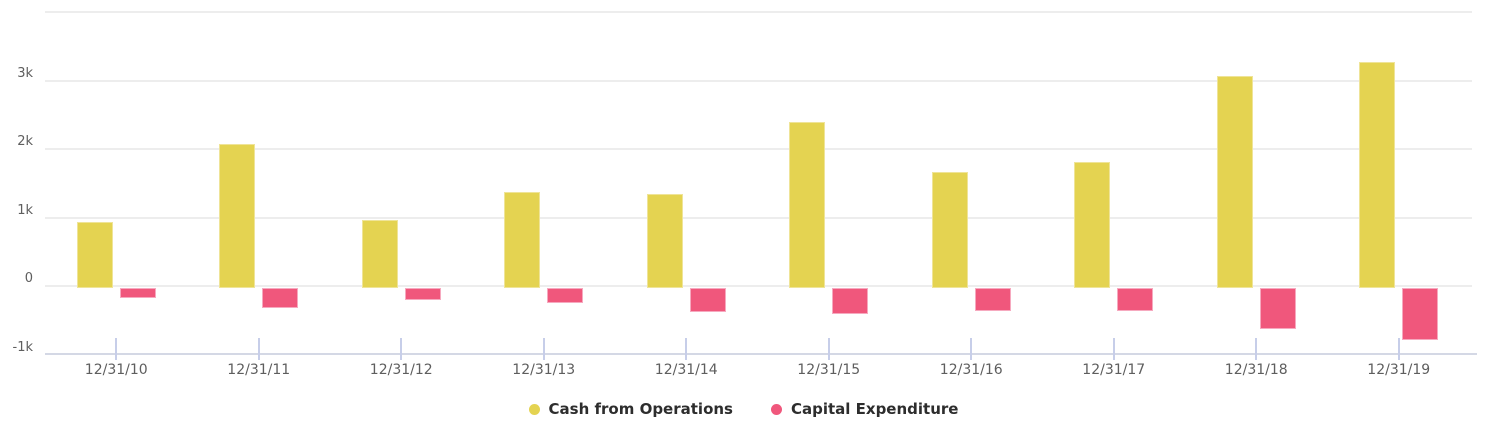 This screenshot has width=1487, height=427. What do you see at coordinates (25, 73) in the screenshot?
I see `y-axis-label: 3k` at bounding box center [25, 73].